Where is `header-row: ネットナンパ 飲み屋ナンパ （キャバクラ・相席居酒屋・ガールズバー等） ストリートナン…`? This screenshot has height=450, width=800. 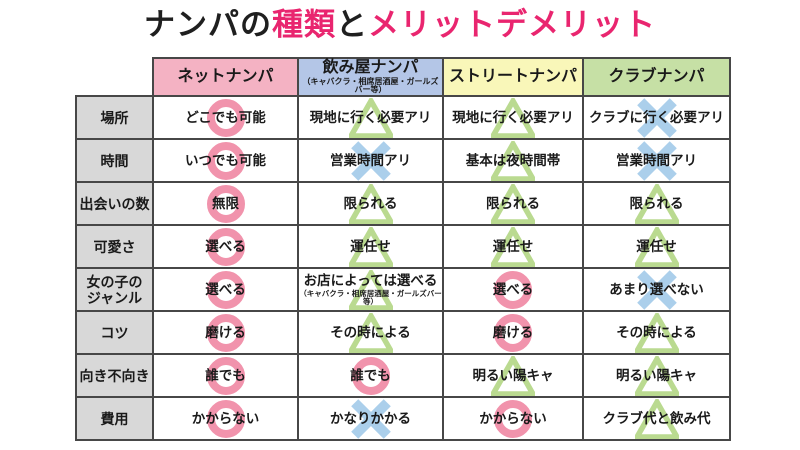 header-row: ネットナンパ 飲み屋ナンパ （キャバクラ・相席居酒屋・ガールズバー等） ストリートナン… is located at coordinates (403, 77).